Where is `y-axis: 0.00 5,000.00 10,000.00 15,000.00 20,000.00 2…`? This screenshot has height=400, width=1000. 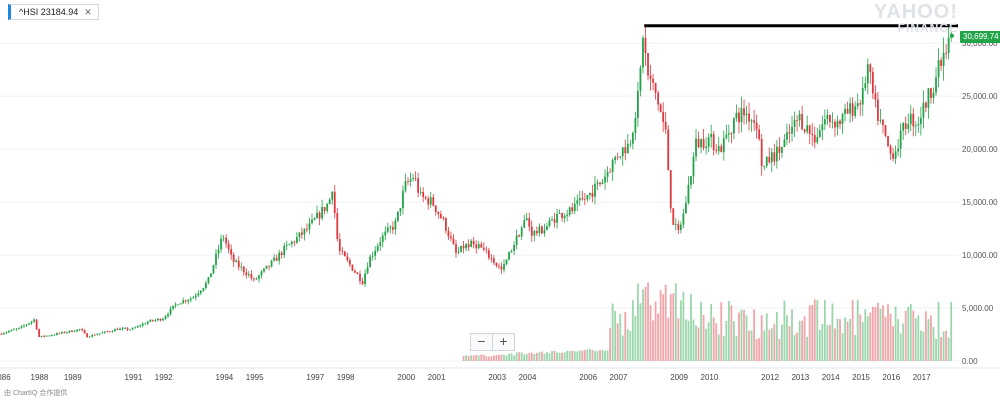
y-axis: 0.00 5,000.00 10,000.00 15,000.00 20,000.00 2… is located at coordinates (980, 202).